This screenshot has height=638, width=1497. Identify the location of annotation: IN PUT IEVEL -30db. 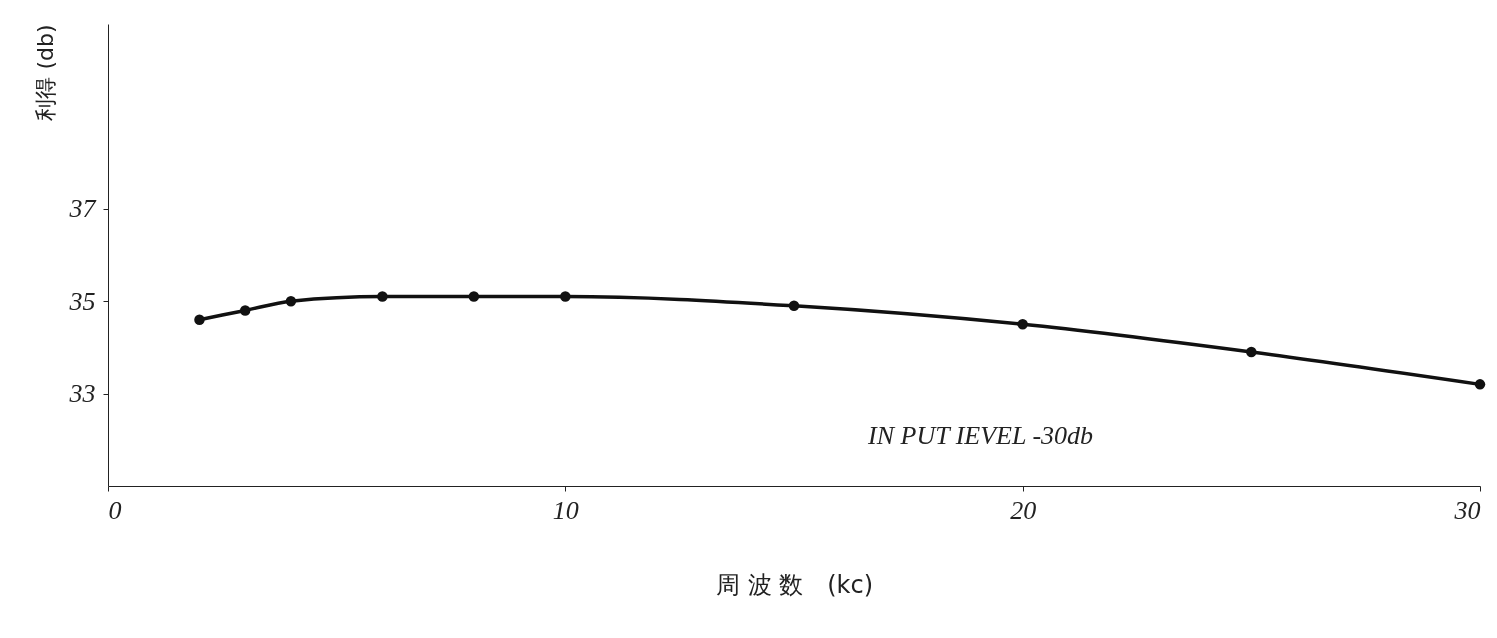
(980, 435).